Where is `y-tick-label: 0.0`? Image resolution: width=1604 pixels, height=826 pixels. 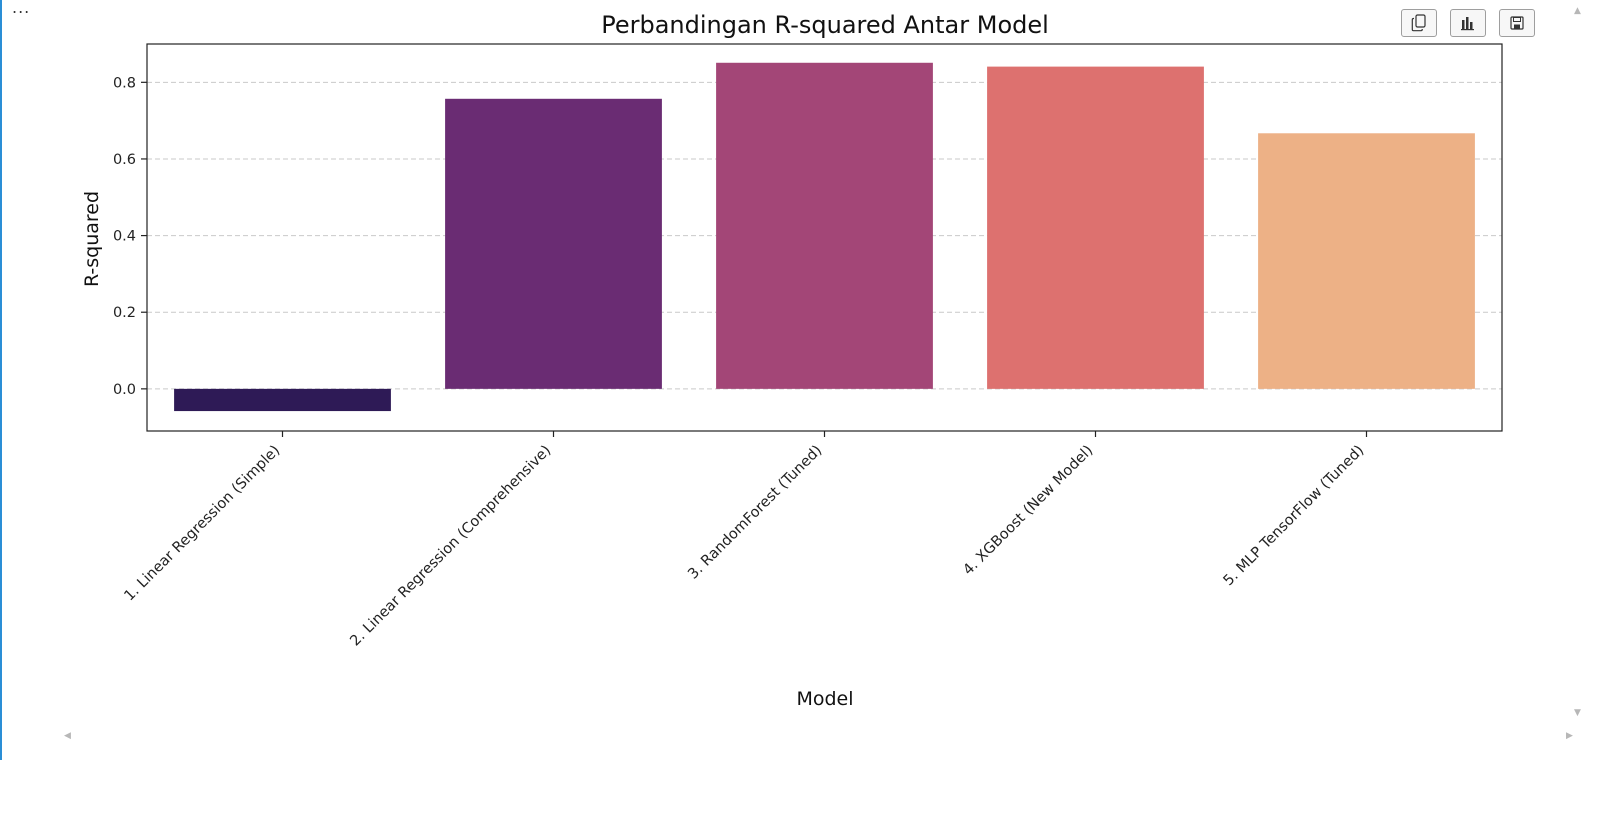 y-tick-label: 0.0 is located at coordinates (124, 390).